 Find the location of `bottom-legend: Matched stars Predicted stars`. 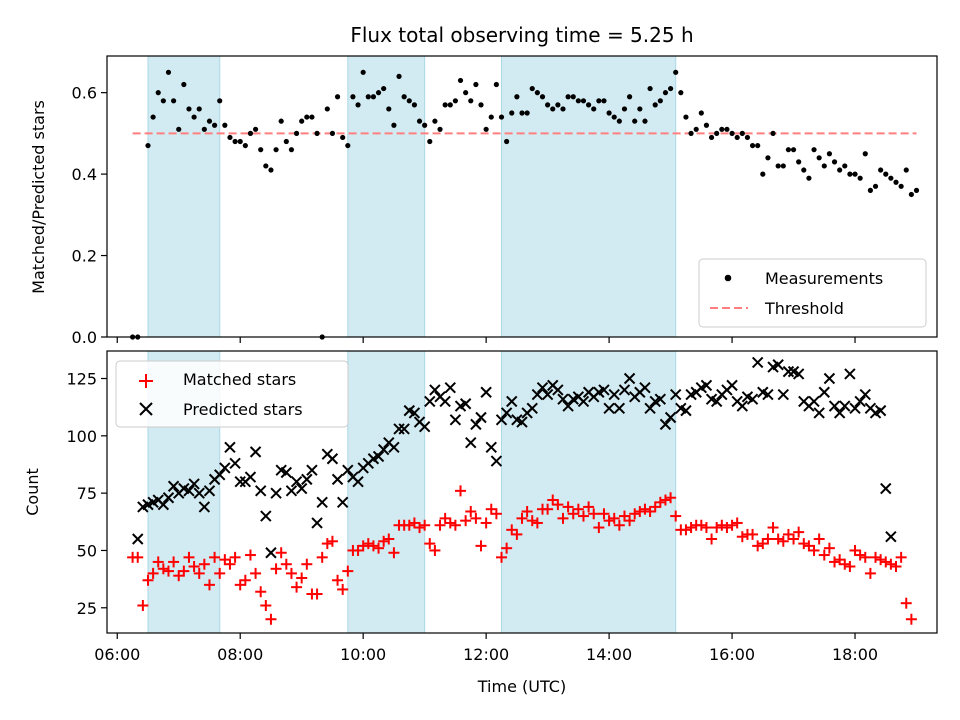

bottom-legend: Matched stars Predicted stars is located at coordinates (232, 394).